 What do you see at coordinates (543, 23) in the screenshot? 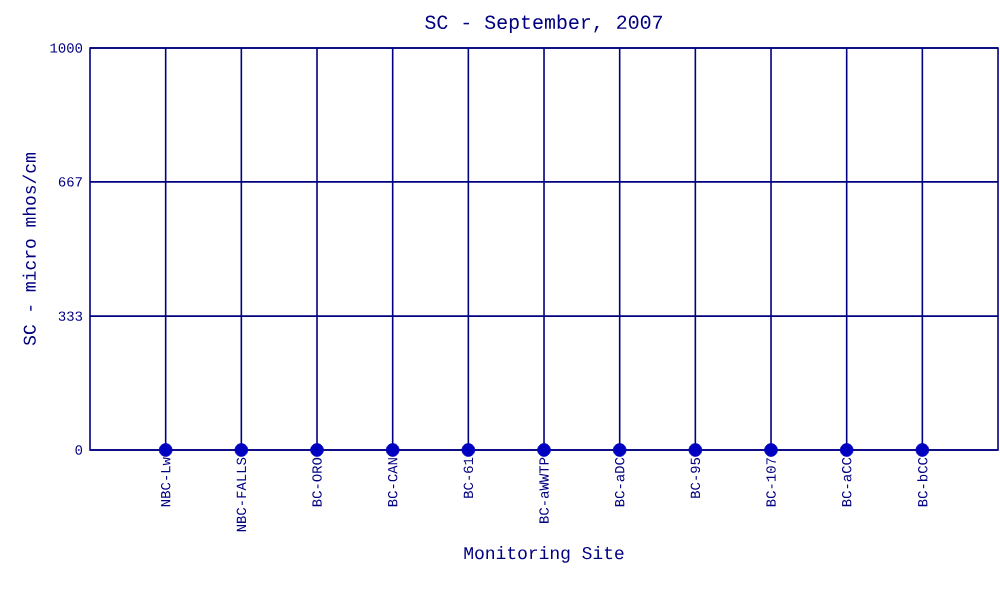
I see `chart-title: SC - September, 2007` at bounding box center [543, 23].